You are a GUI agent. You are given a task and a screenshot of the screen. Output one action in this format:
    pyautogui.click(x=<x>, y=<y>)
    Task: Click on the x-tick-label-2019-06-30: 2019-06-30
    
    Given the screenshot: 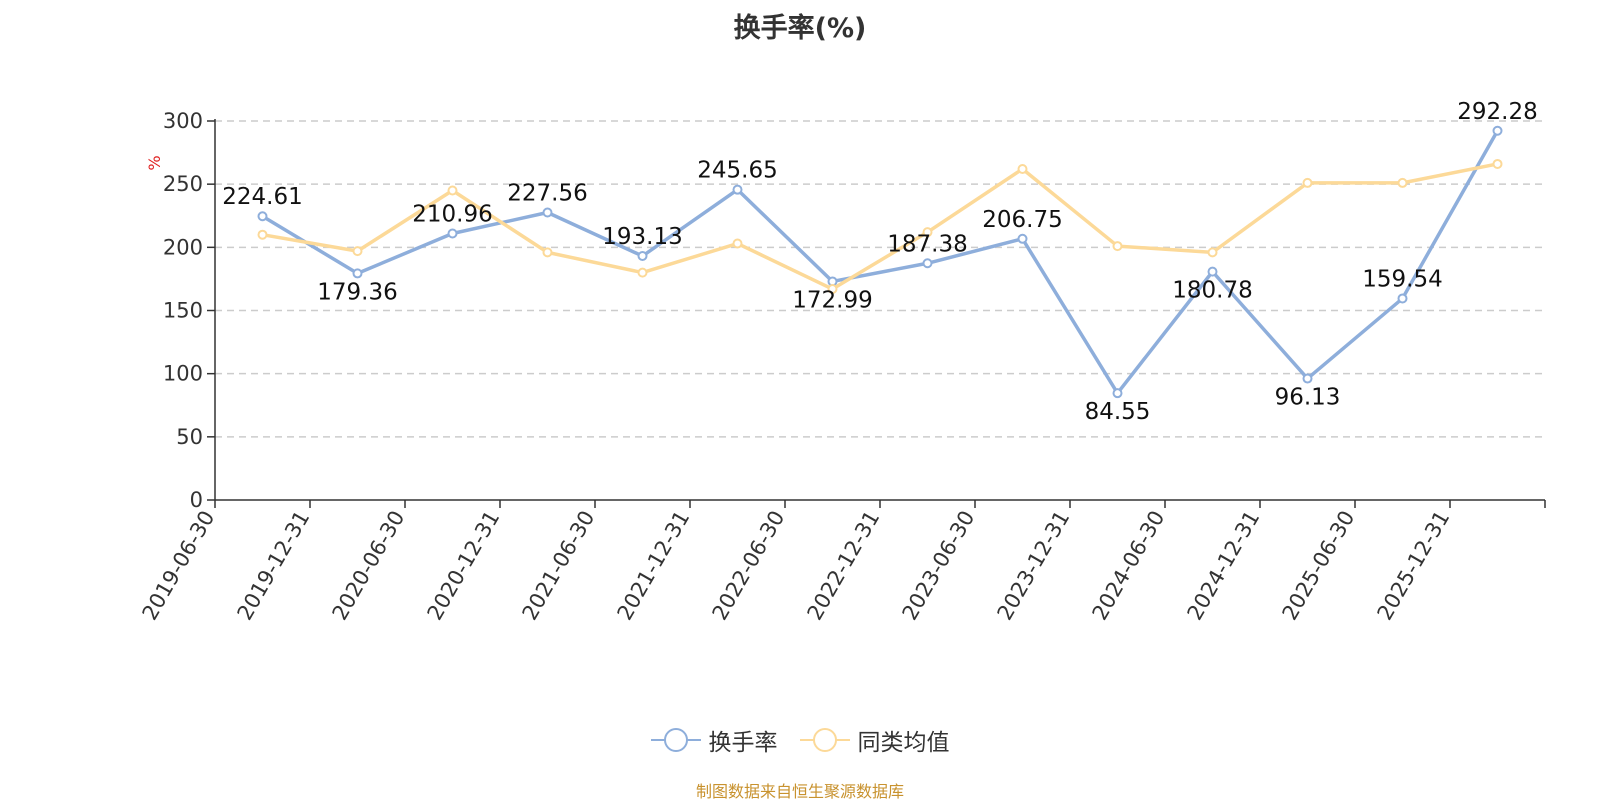 What is the action you would take?
    pyautogui.click(x=179, y=566)
    